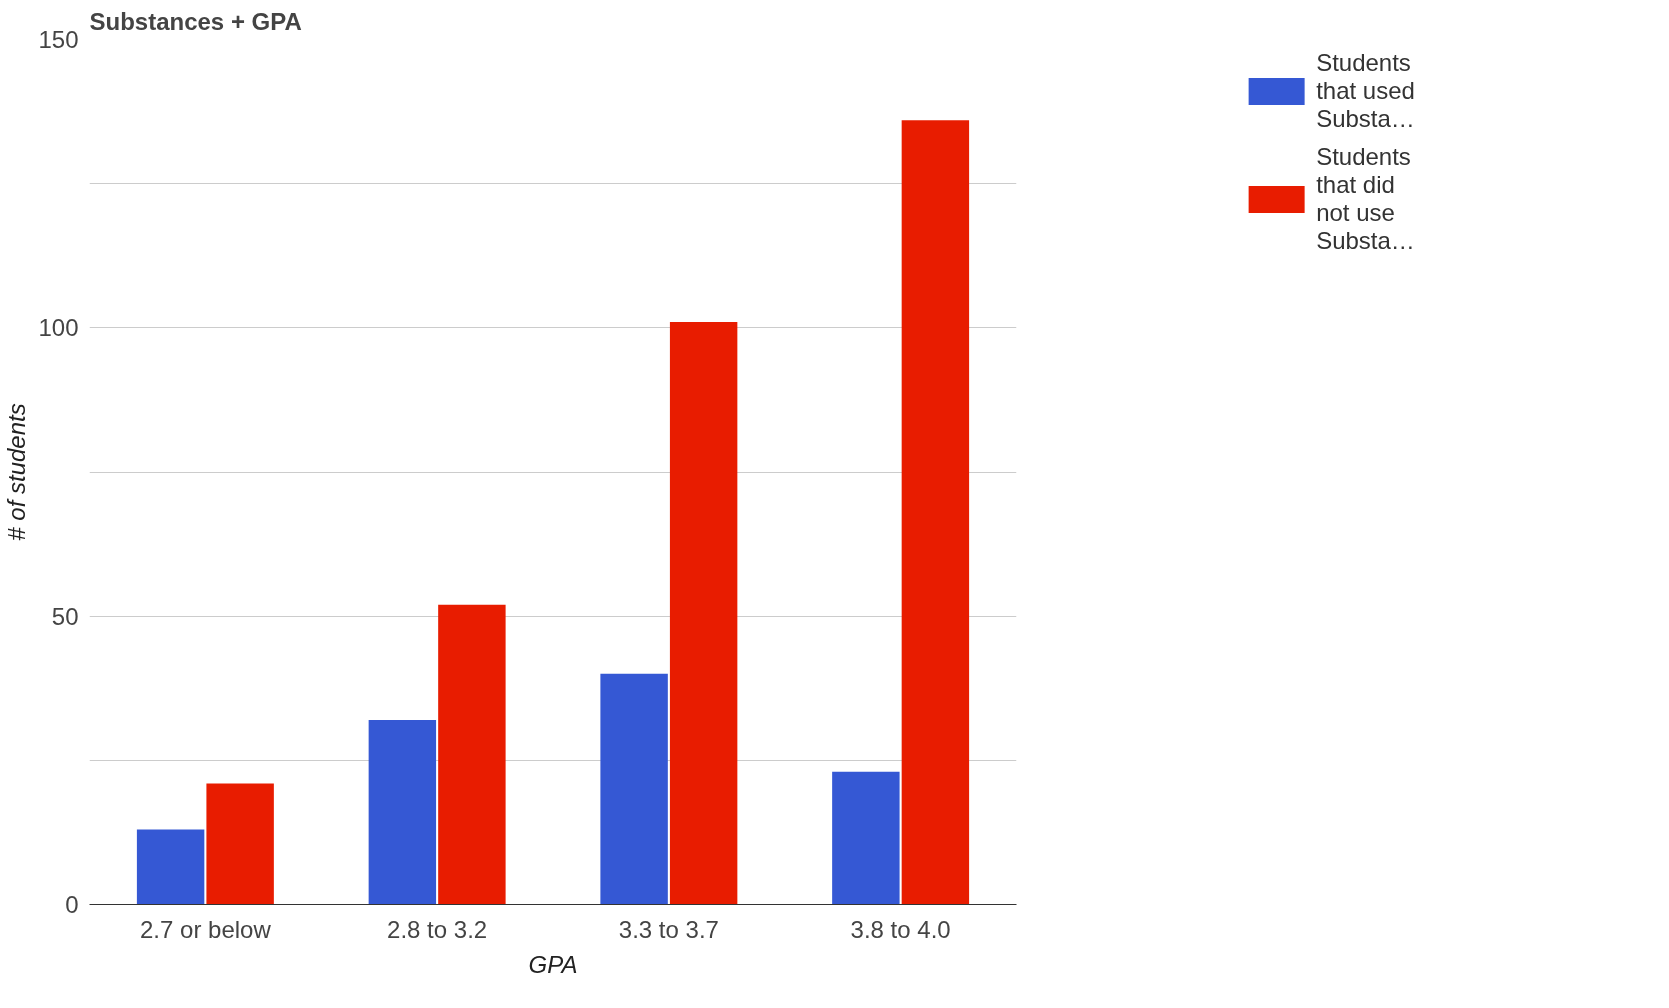 The image size is (1669, 1008). I want to click on y-tick-label: 150, so click(58, 39).